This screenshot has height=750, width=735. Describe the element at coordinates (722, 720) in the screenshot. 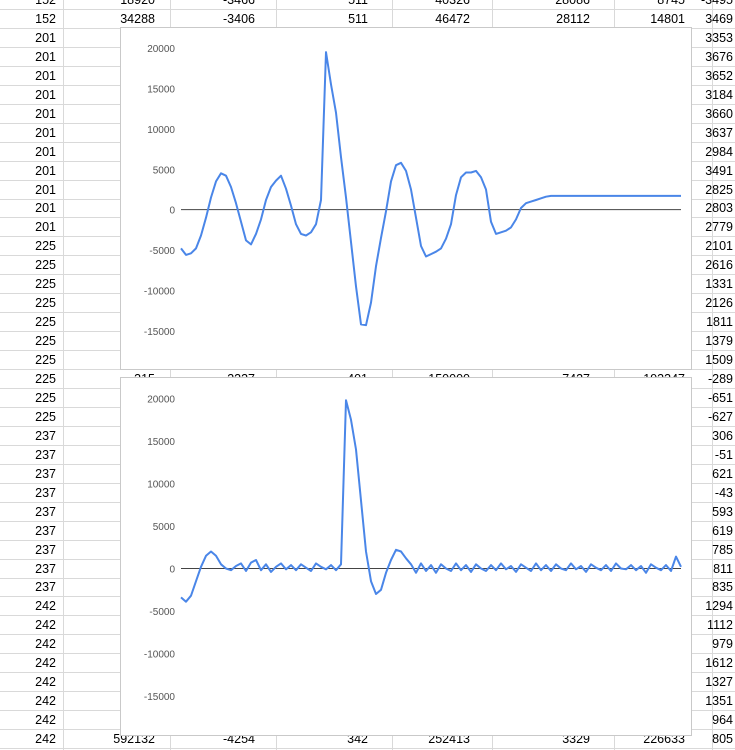

I see `table-cell: 964` at that location.